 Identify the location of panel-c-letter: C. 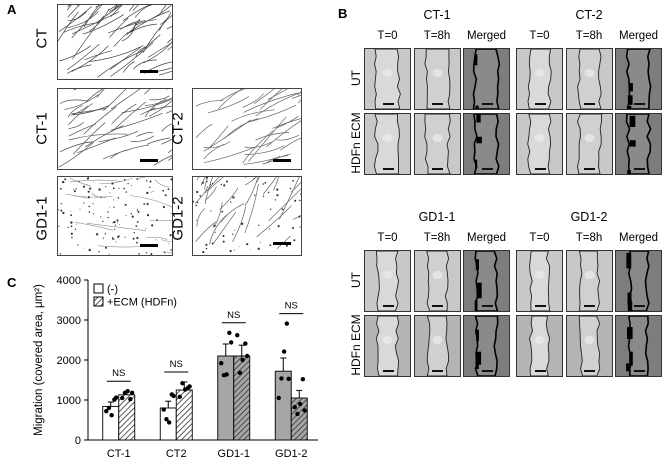
(12, 282).